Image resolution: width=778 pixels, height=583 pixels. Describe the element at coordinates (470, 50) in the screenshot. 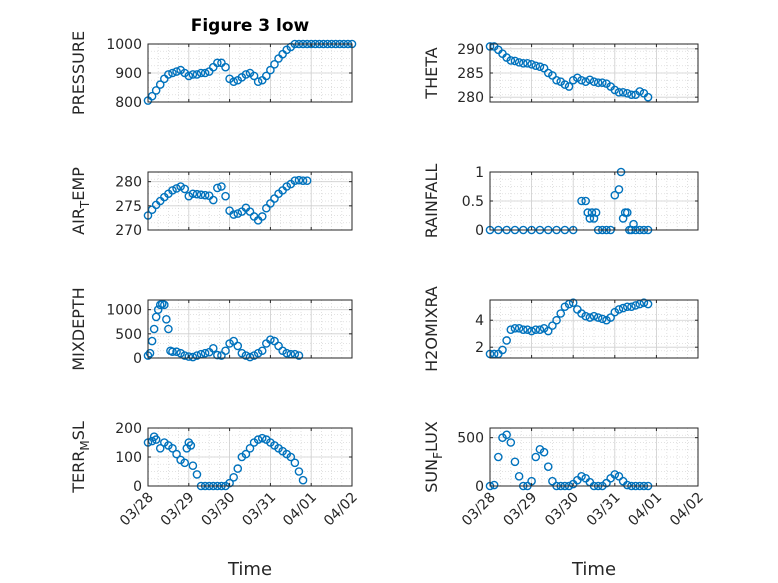

I see `y-tick-label: 290` at that location.